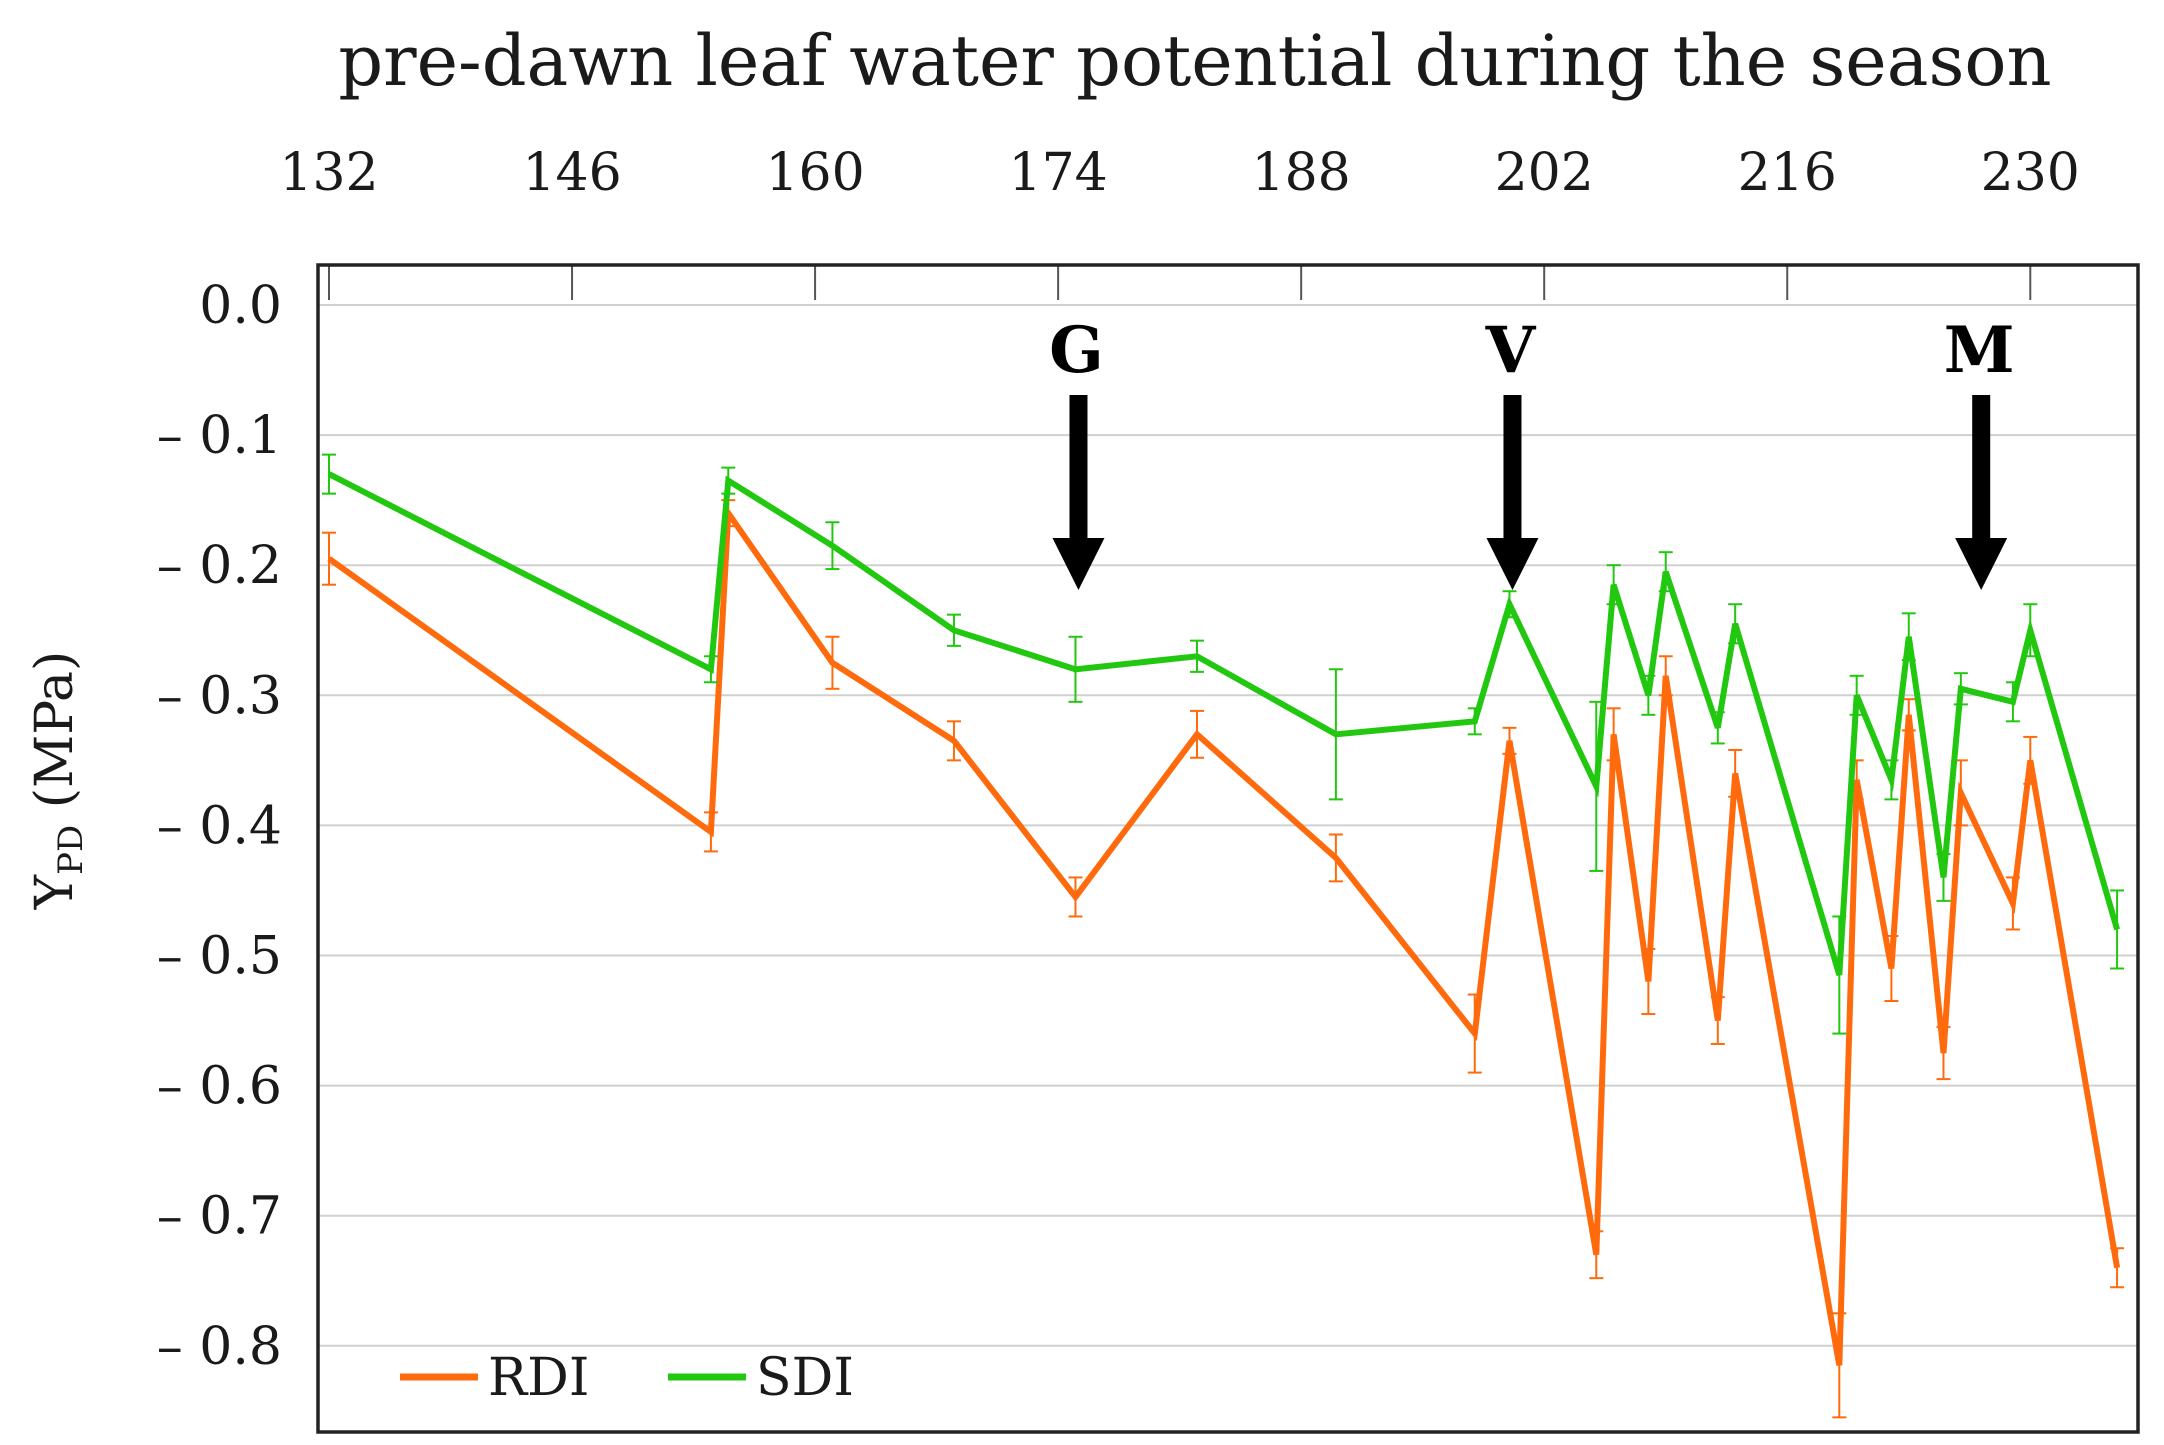 This screenshot has width=2164, height=1445. Describe the element at coordinates (1787, 173) in the screenshot. I see `x-tick-label-6: 216` at that location.